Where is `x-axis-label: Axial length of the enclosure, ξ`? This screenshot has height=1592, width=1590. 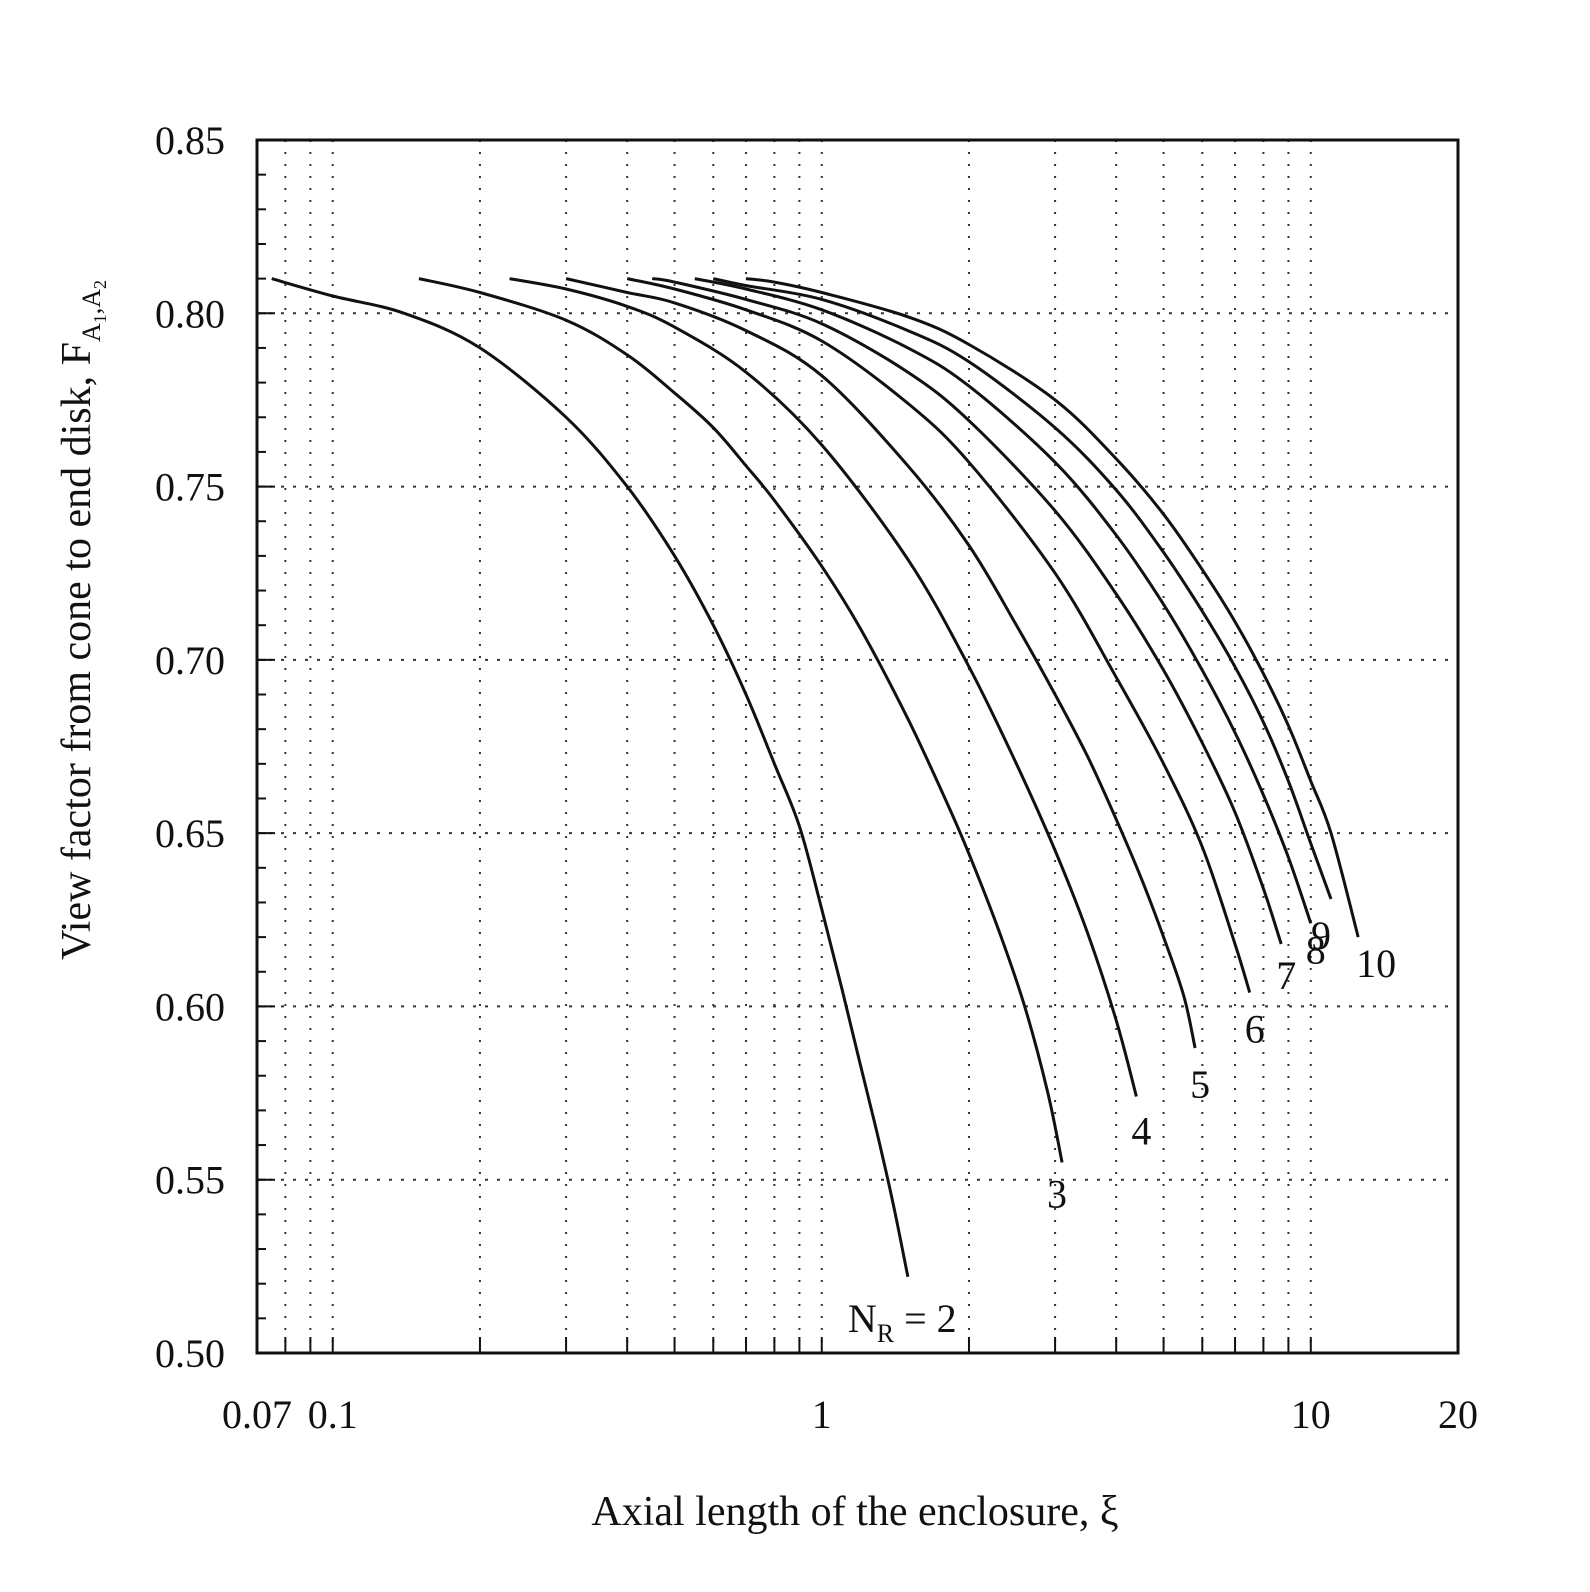
x-axis-label: Axial length of the enclosure, ξ is located at coordinates (854, 1512).